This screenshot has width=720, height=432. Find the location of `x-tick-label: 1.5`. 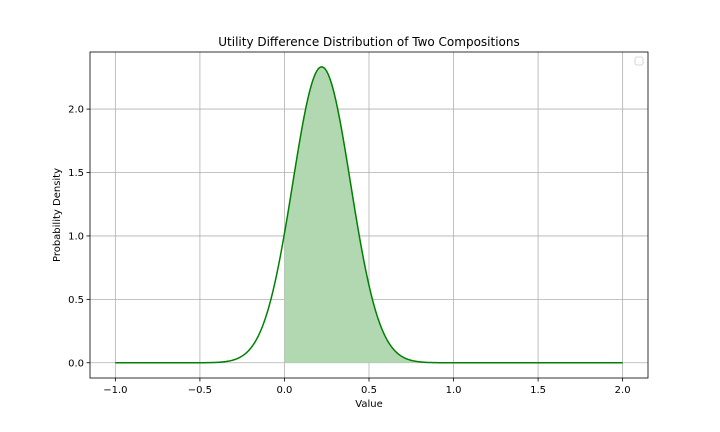

x-tick-label: 1.5 is located at coordinates (538, 390).